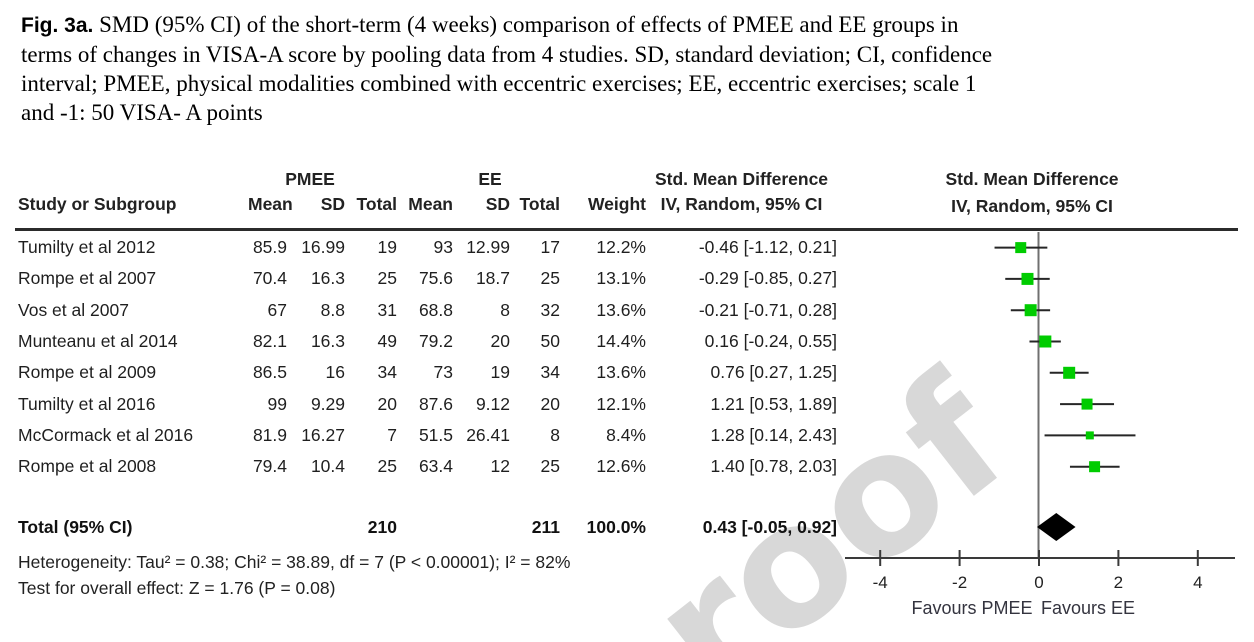  What do you see at coordinates (767, 278) in the screenshot?
I see `cell-effect-ci: -0.29 [-0.85, 0.27]` at bounding box center [767, 278].